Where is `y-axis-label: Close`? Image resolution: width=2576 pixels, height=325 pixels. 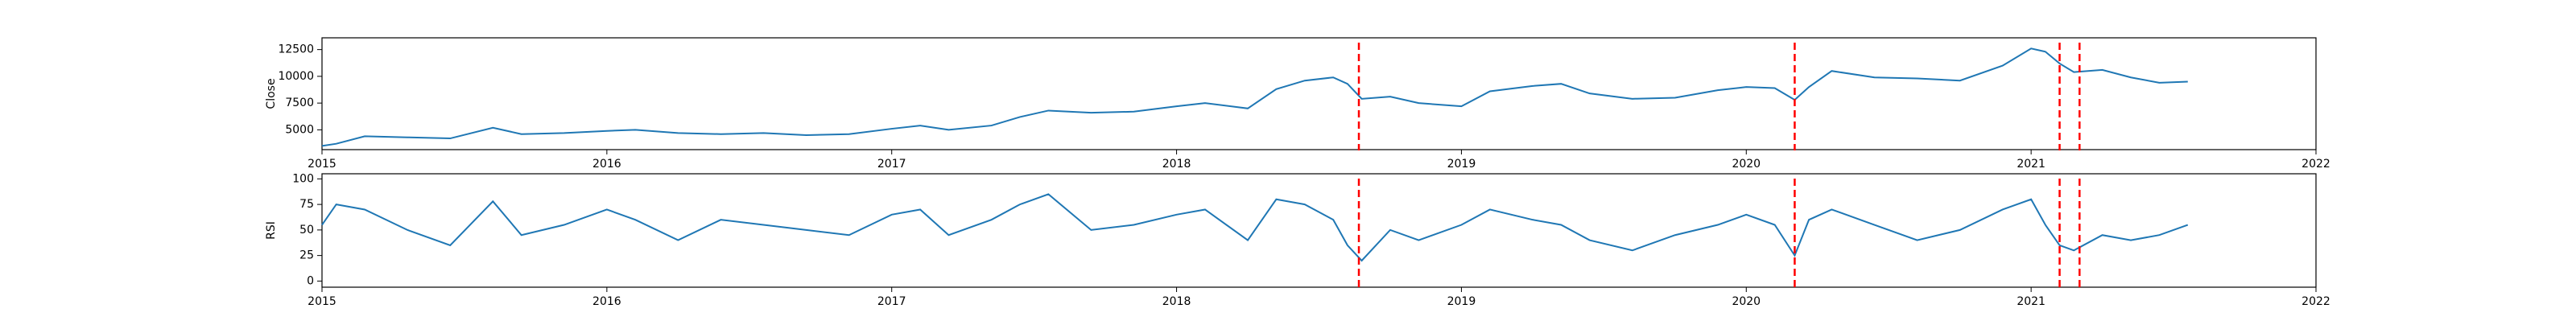 y-axis-label: Close is located at coordinates (271, 93).